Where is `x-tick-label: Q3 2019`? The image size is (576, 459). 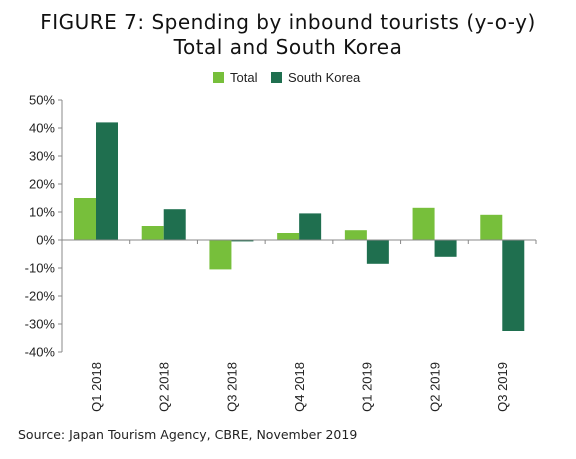 x-tick-label: Q3 2019 is located at coordinates (502, 387).